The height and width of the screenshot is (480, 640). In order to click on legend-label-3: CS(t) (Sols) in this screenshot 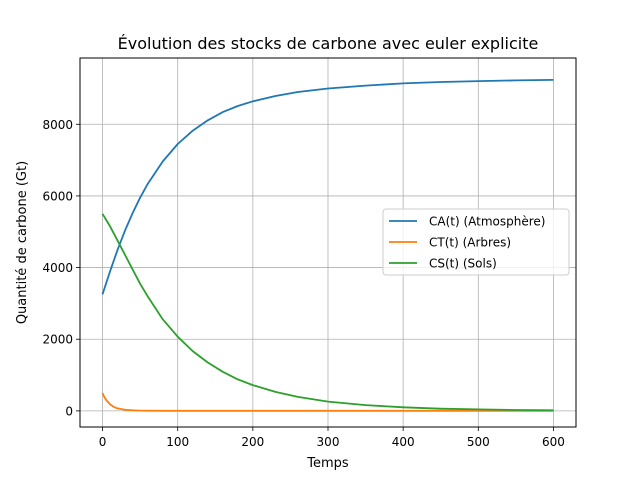, I will do `click(463, 264)`.